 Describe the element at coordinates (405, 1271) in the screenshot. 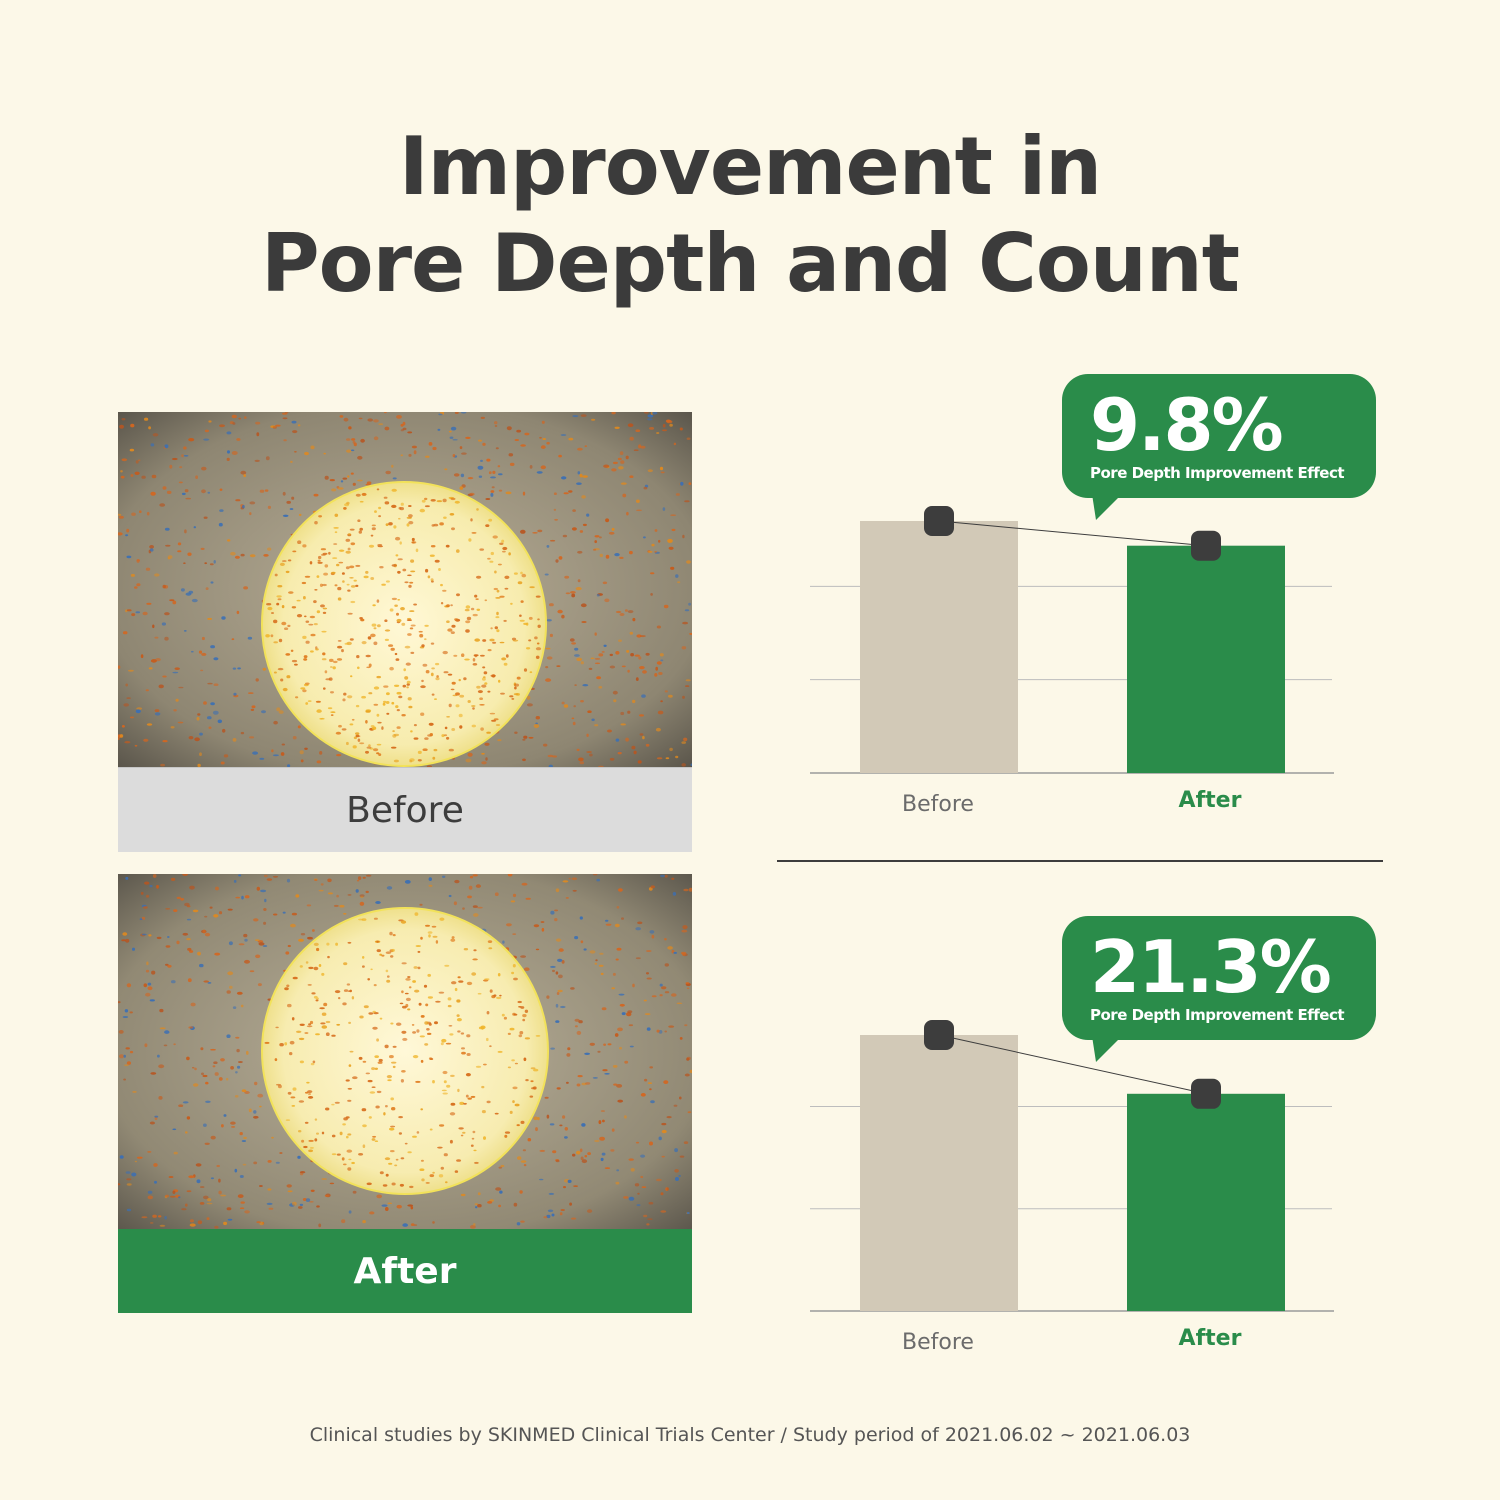

I see `after-label: After` at that location.